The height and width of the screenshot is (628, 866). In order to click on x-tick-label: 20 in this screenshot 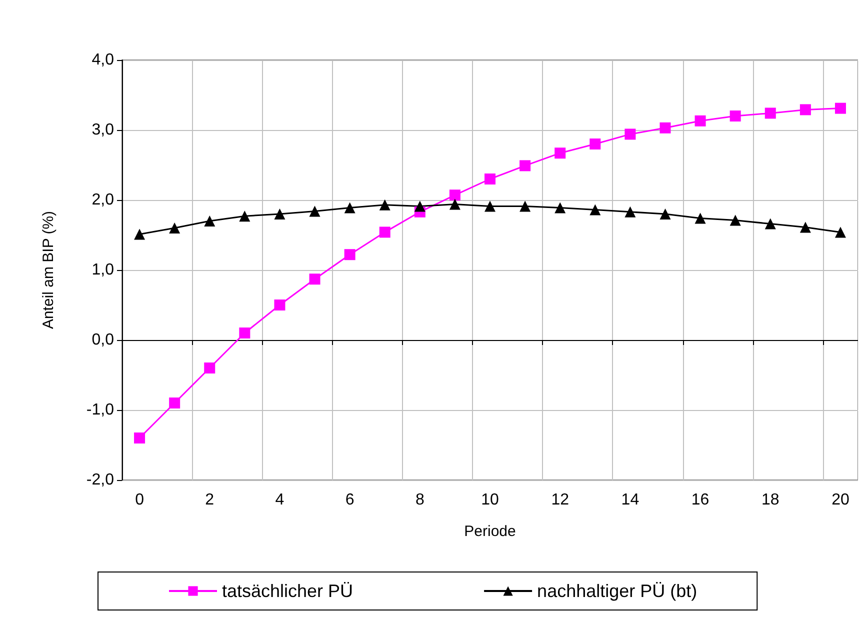, I will do `click(841, 500)`.